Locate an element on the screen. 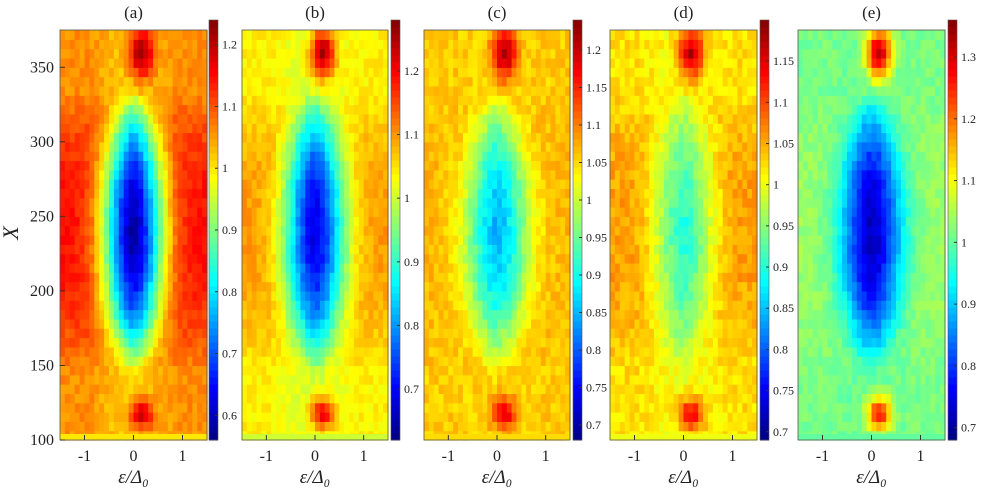  colorbar-tick-label: 0.8 is located at coordinates (593, 350).